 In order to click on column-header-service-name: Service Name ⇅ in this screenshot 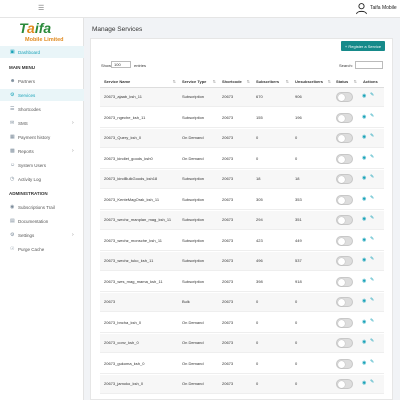, I will do `click(139, 82)`.